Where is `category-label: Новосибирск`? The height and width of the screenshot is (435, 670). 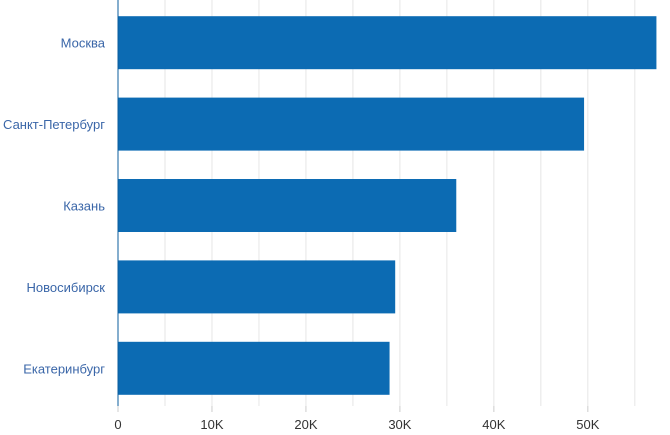 category-label: Новосибирск is located at coordinates (66, 287).